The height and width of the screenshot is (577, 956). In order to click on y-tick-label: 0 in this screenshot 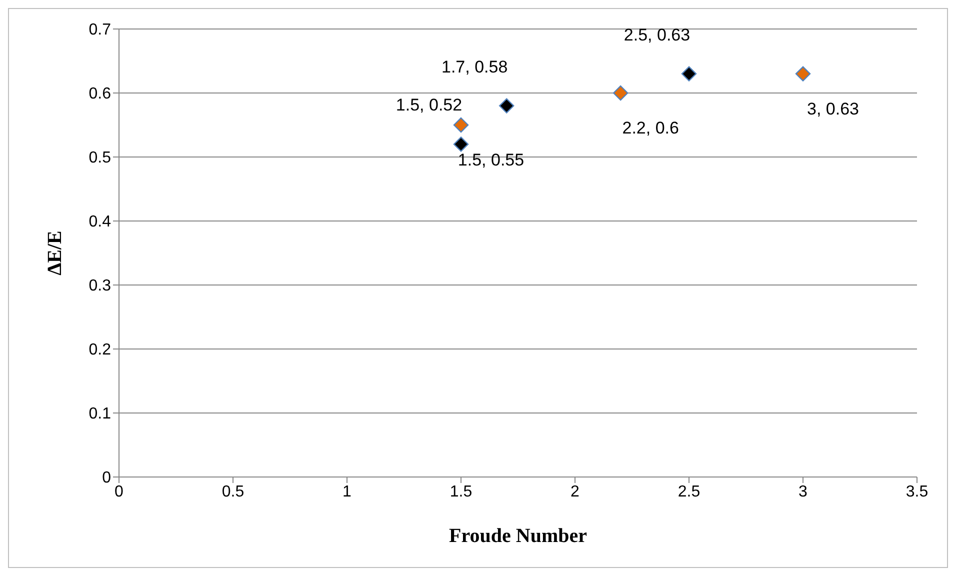, I will do `click(107, 478)`.